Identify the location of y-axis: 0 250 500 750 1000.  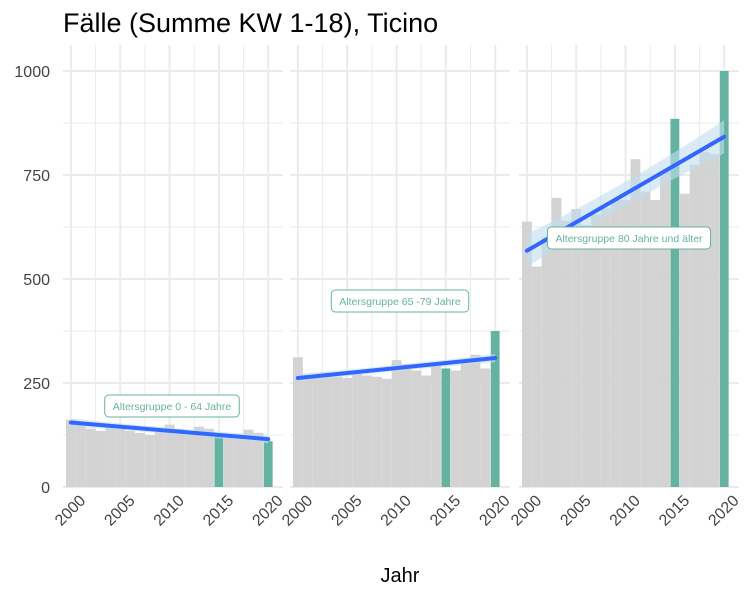
(32, 280).